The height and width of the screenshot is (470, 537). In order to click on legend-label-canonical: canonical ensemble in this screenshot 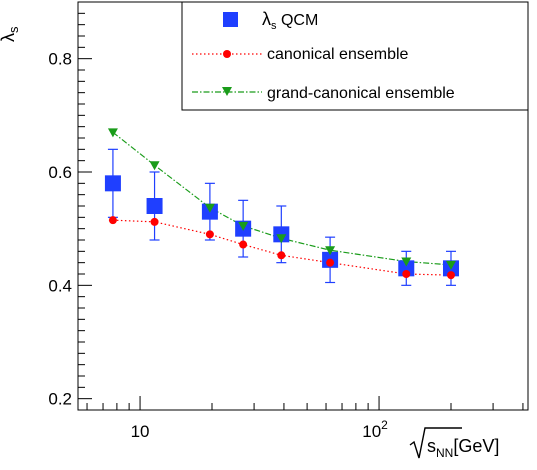, I will do `click(338, 54)`.